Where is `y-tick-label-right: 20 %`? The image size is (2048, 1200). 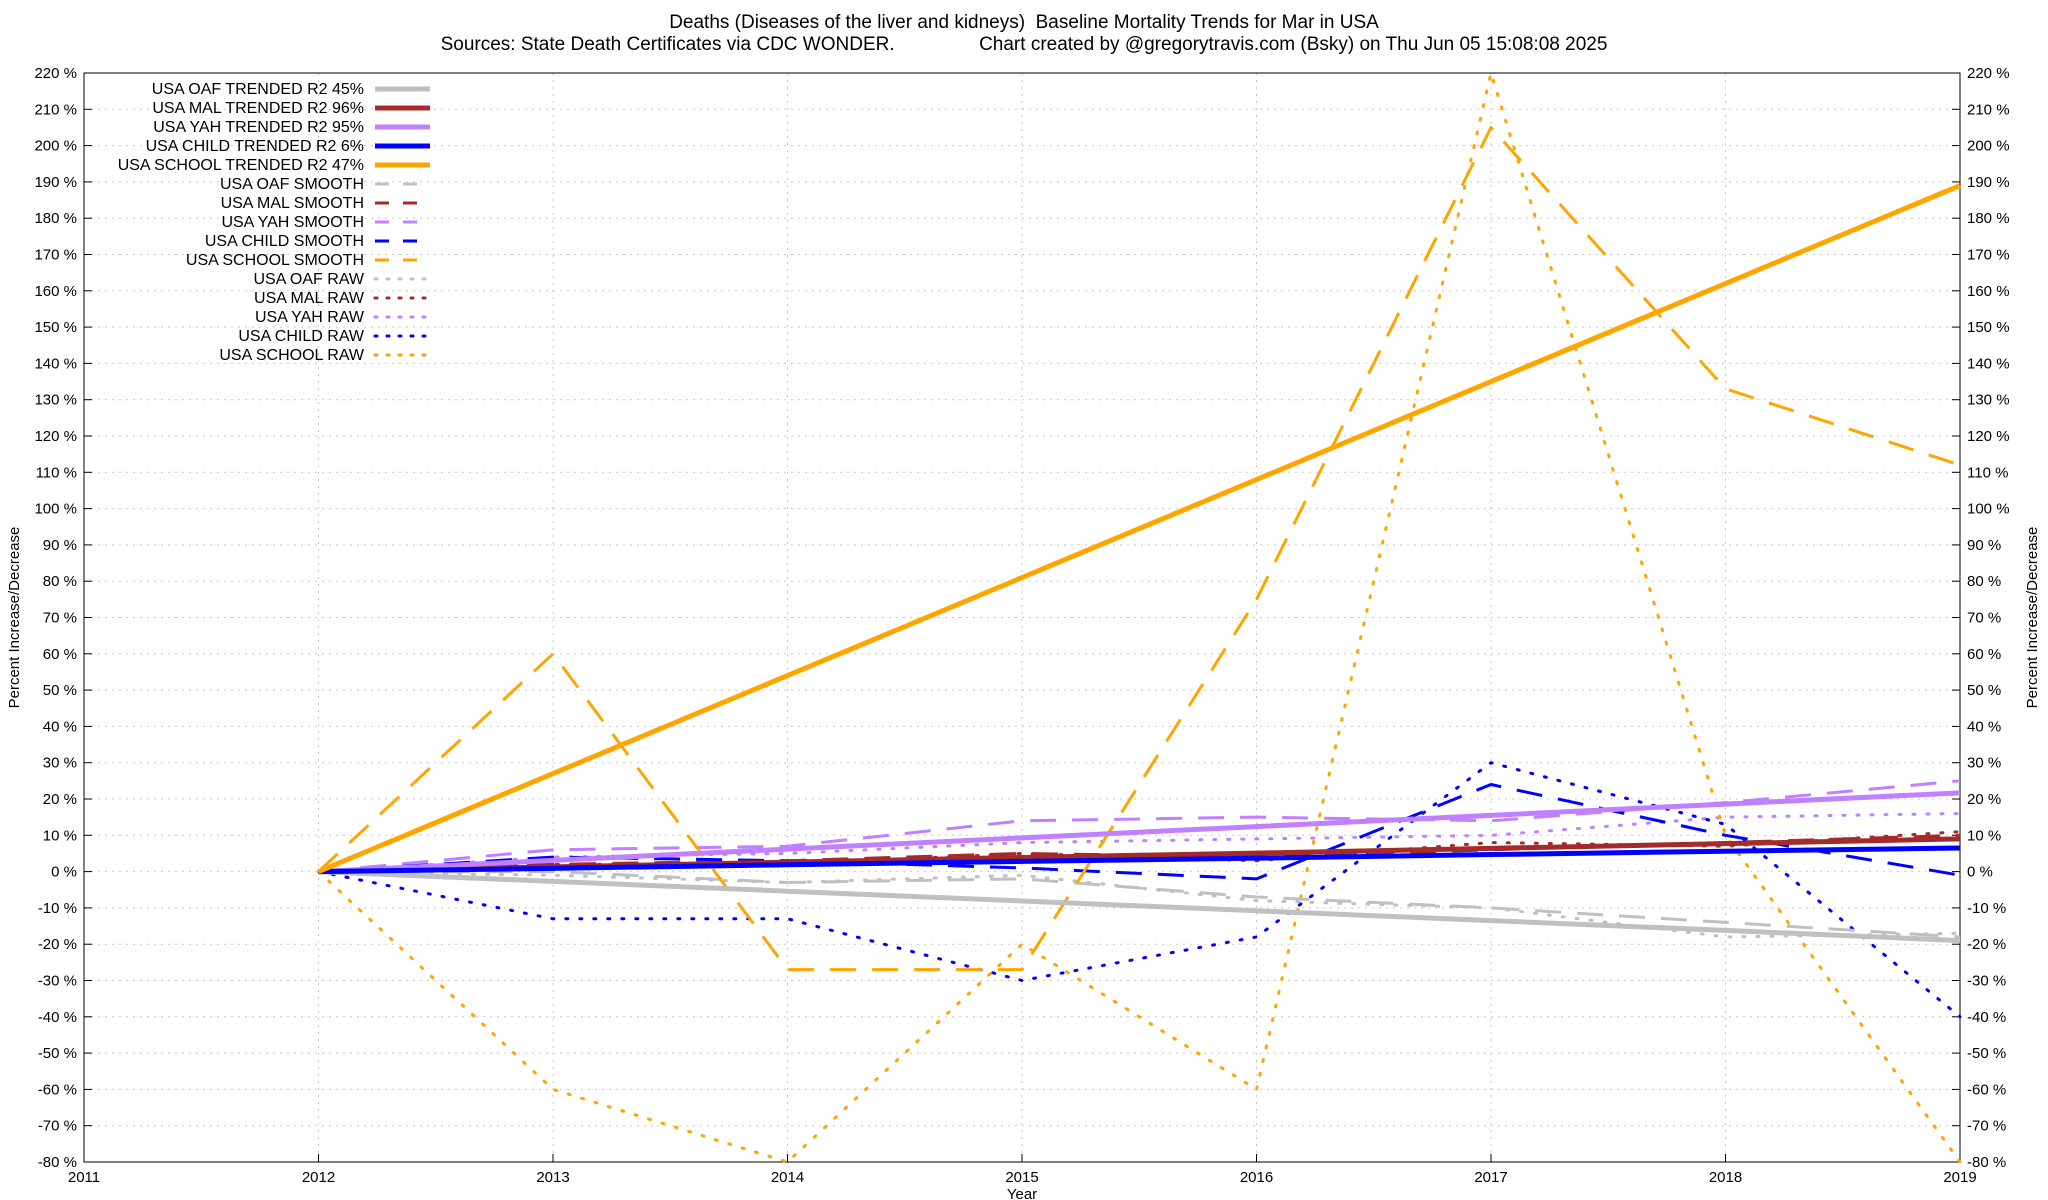 y-tick-label-right: 20 % is located at coordinates (1984, 799).